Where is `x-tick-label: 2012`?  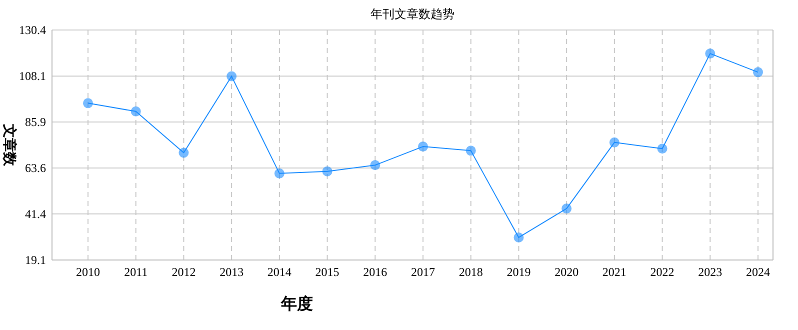 x-tick-label: 2012 is located at coordinates (184, 272).